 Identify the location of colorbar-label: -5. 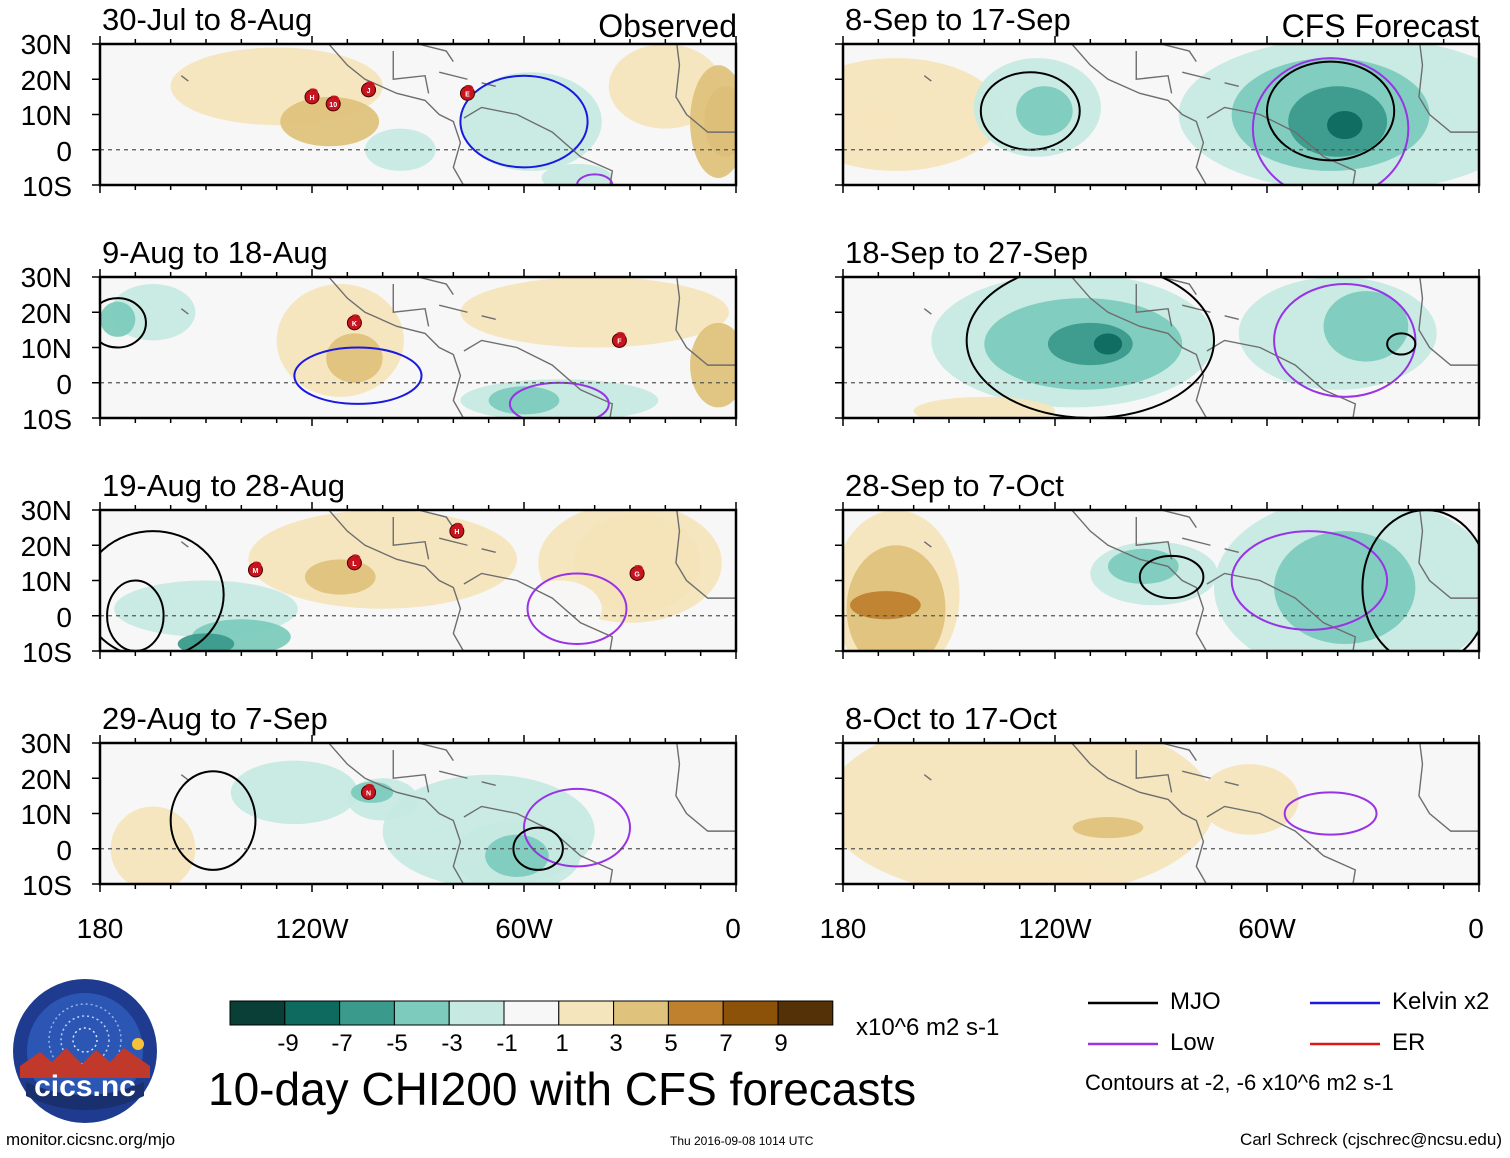
(397, 1043).